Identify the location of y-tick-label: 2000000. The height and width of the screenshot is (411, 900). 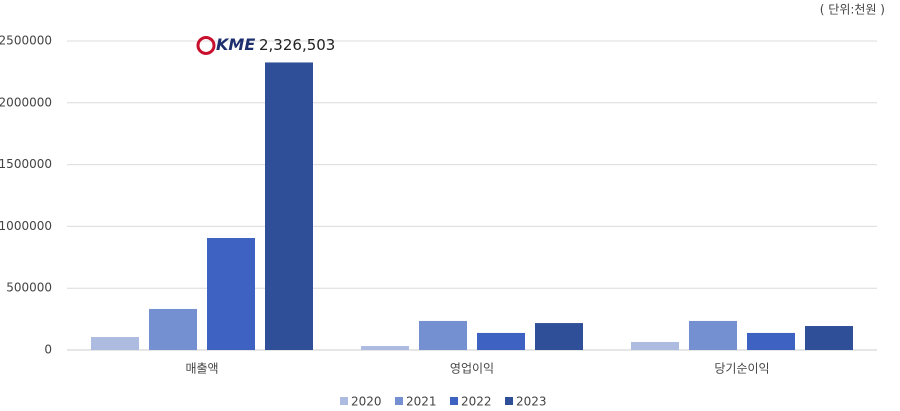
(26, 102).